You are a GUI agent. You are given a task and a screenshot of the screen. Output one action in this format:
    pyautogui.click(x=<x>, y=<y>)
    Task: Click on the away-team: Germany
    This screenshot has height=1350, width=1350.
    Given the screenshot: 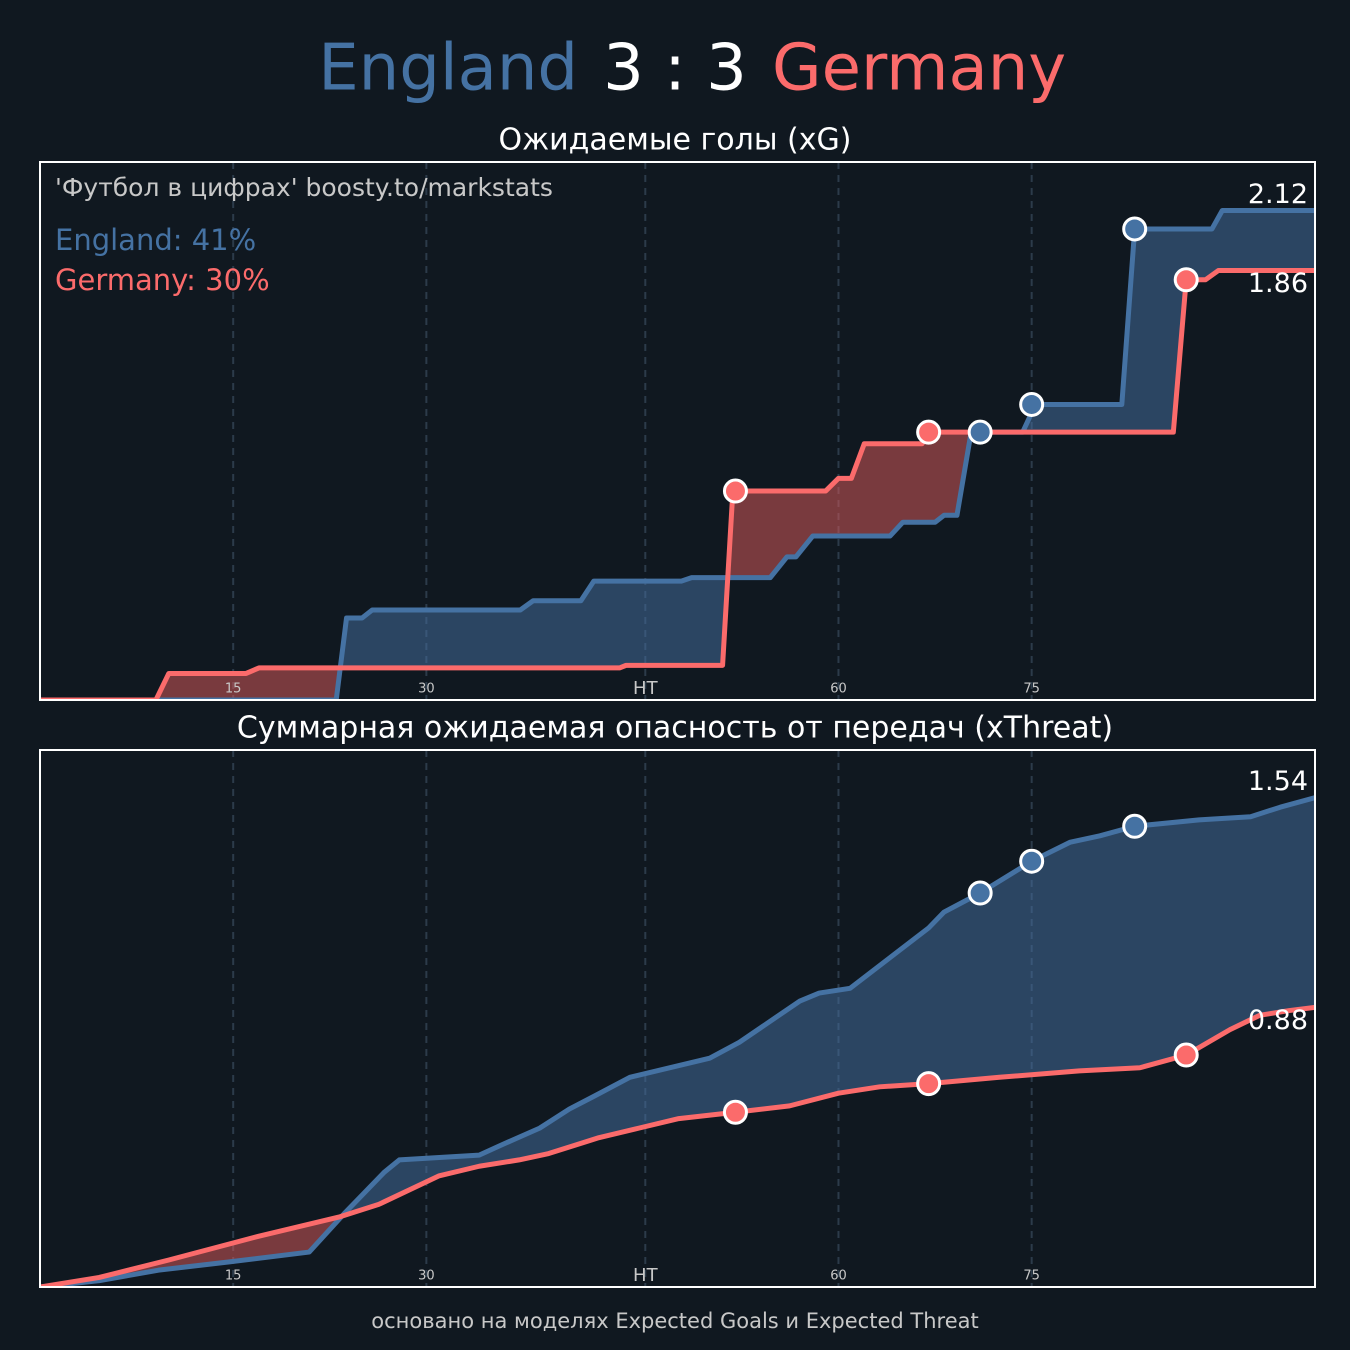 What is the action you would take?
    pyautogui.click(x=919, y=69)
    